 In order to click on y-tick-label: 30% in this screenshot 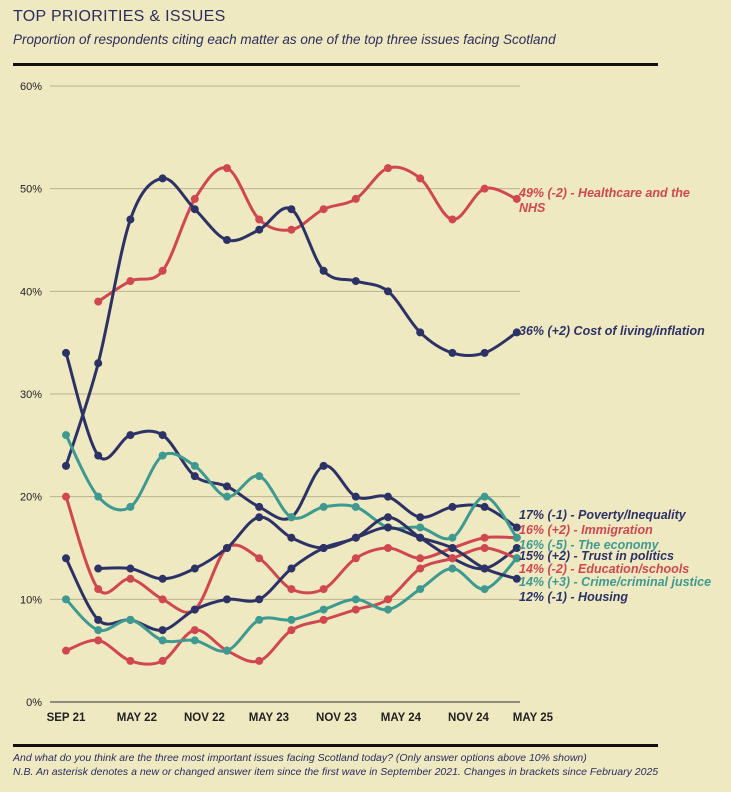, I will do `click(31, 395)`.